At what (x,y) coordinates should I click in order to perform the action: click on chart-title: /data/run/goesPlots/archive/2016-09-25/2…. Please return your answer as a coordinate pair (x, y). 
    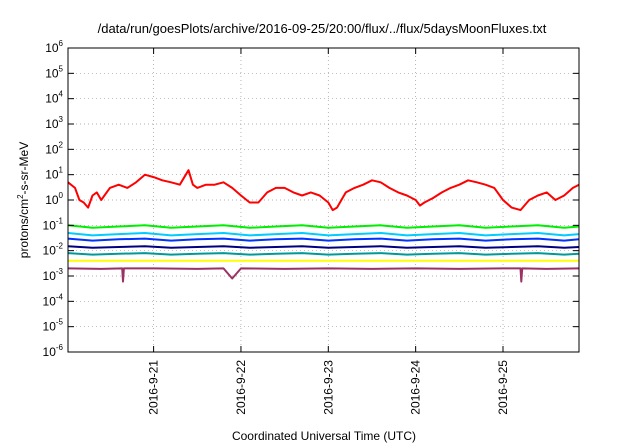
    Looking at the image, I should click on (322, 28).